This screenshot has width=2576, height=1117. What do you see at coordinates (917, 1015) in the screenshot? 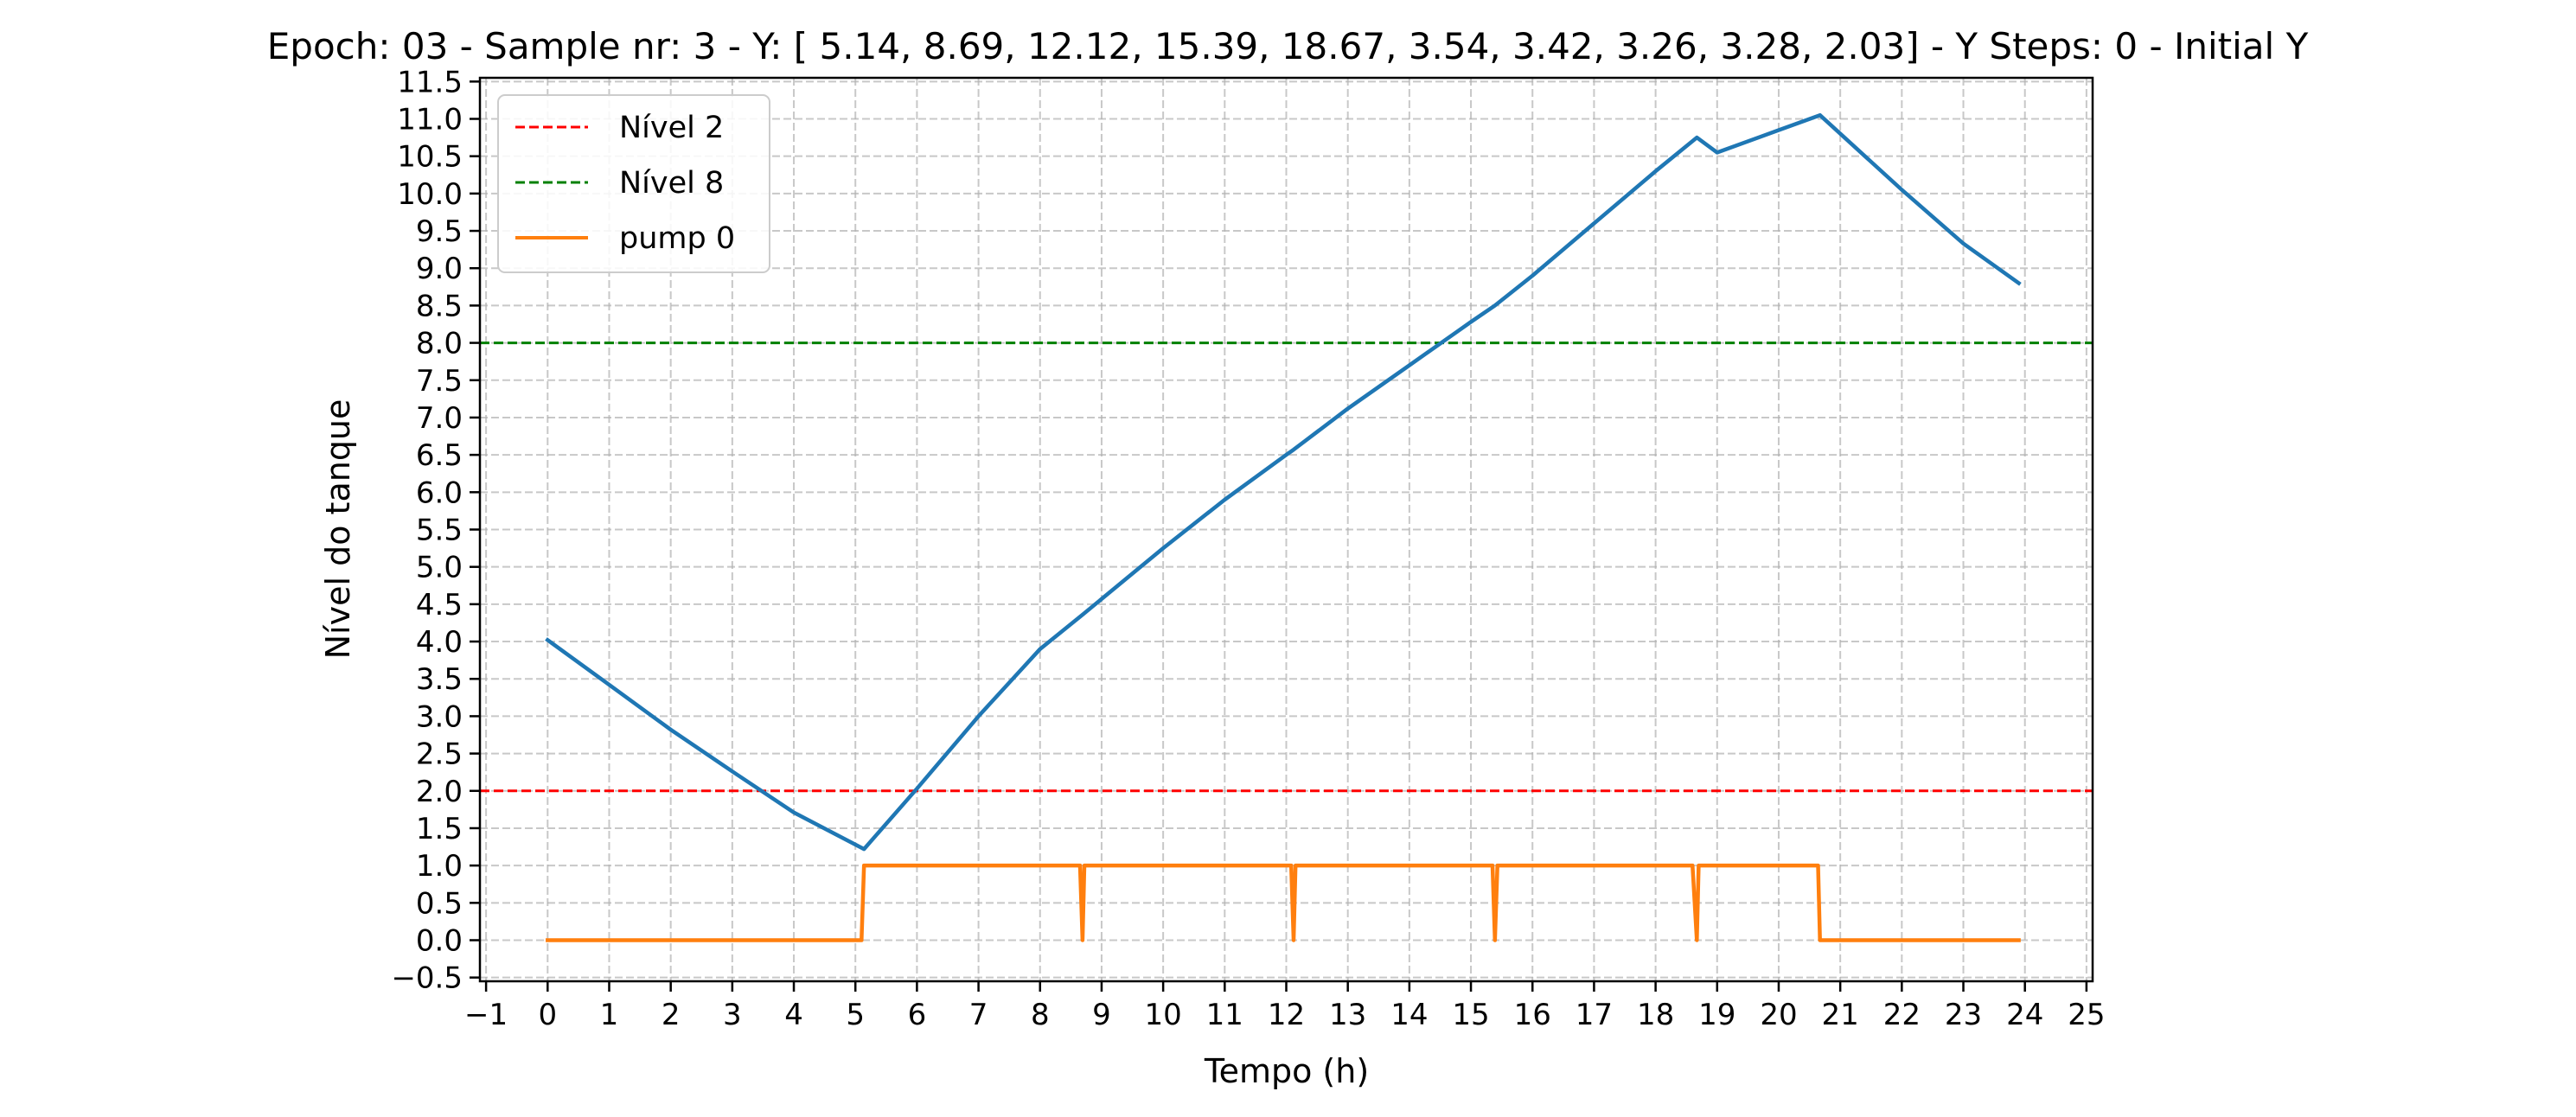
I see `x-tick-label: 6` at bounding box center [917, 1015].